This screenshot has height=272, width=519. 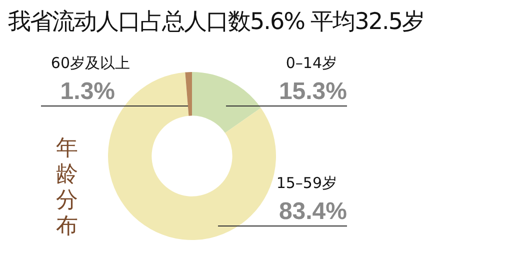 What do you see at coordinates (67, 188) in the screenshot?
I see `text: 年龄分布` at bounding box center [67, 188].